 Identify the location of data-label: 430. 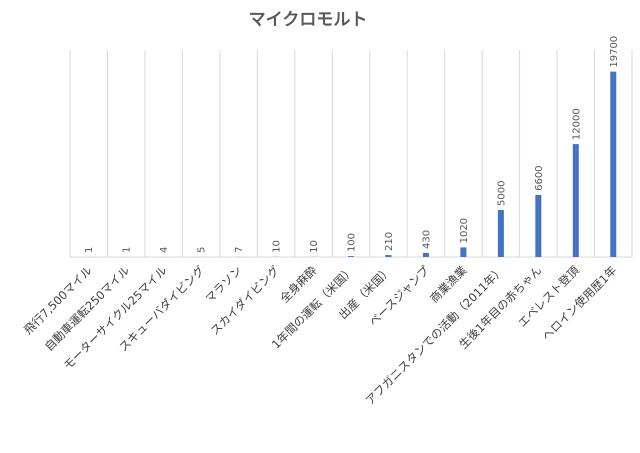
(426, 239).